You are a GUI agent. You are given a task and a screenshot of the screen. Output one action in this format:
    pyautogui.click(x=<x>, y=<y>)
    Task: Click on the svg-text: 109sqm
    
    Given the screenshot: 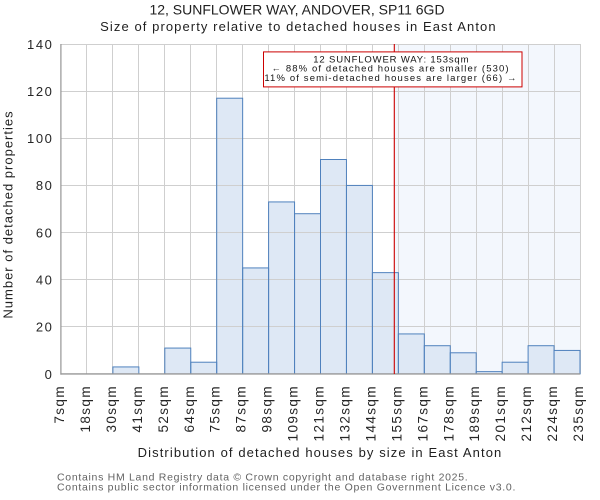 What is the action you would take?
    pyautogui.click(x=293, y=413)
    